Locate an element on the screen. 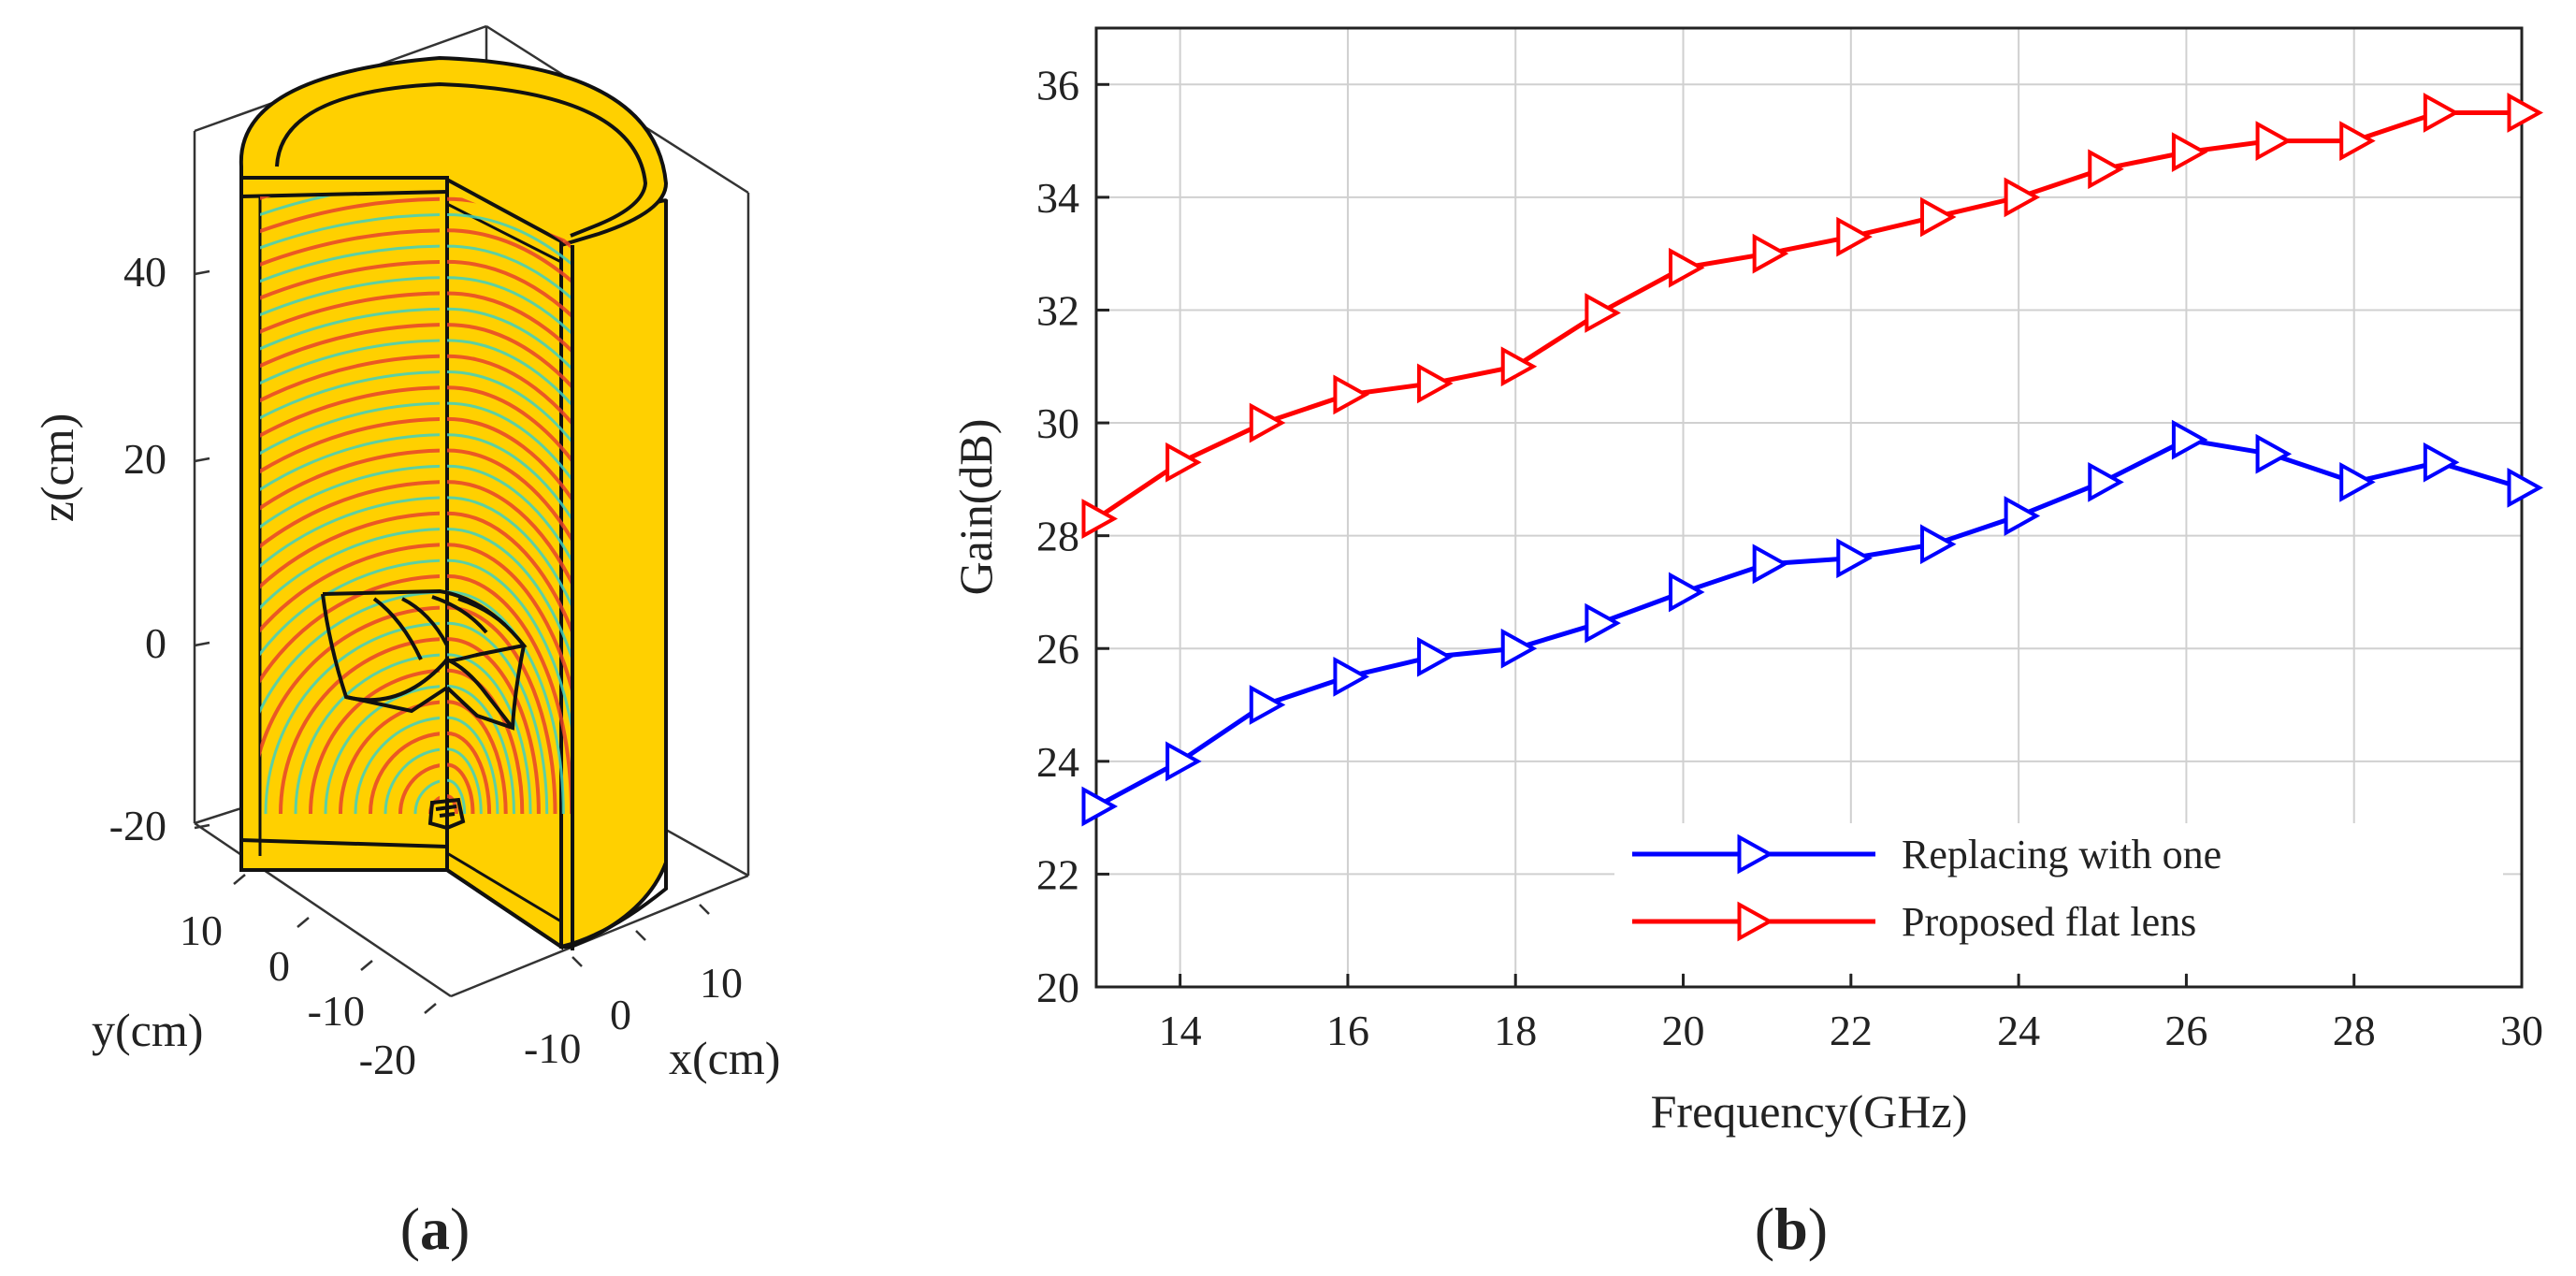 This screenshot has height=1276, width=2576. z-axis is located at coordinates (202, 549).